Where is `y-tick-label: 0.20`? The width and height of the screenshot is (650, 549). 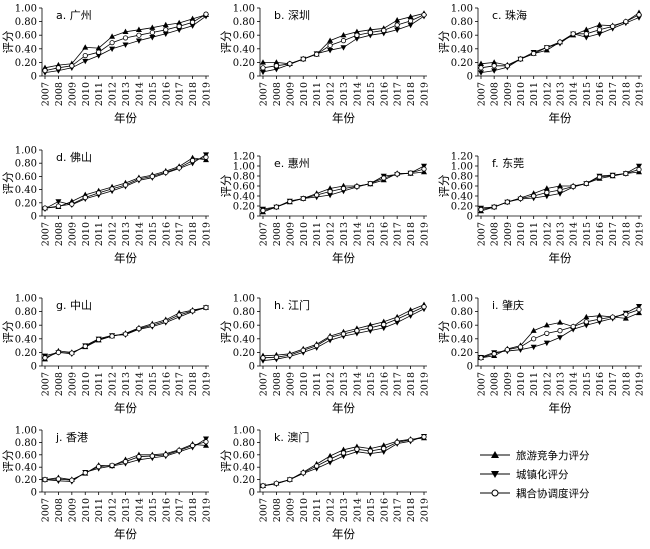 y-tick-label: 0.20 is located at coordinates (26, 353).